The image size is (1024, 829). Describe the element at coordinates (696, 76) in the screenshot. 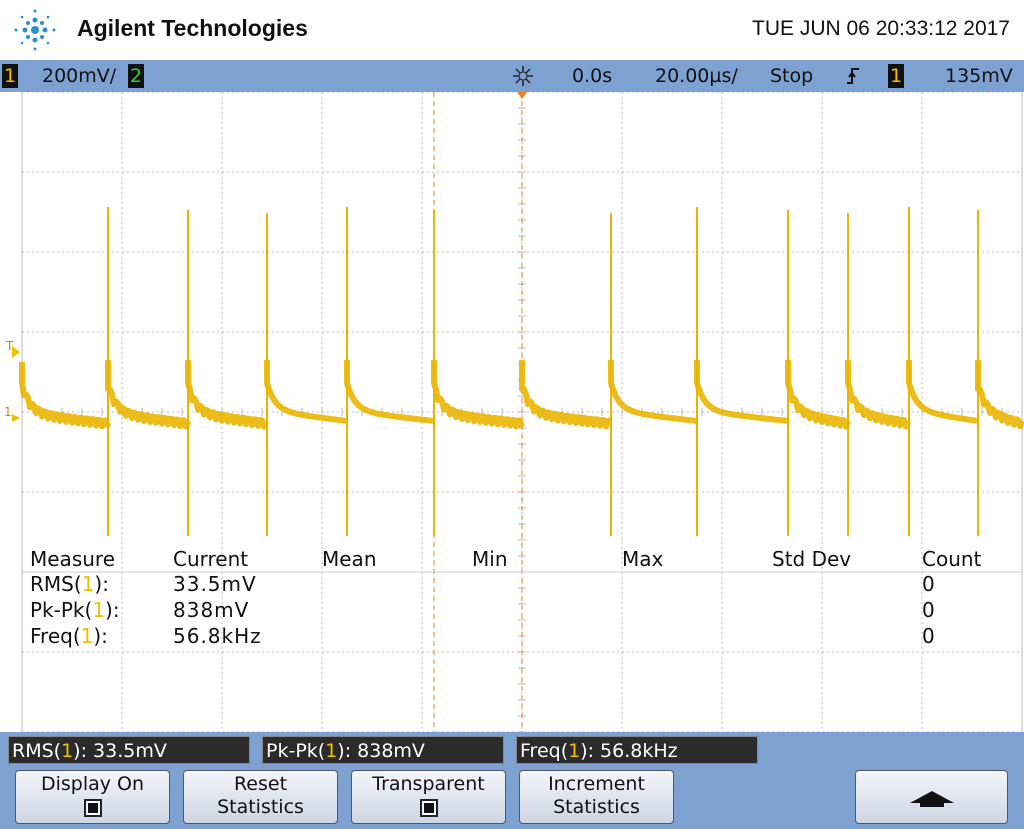

I see `timebase: 20.00µs/` at that location.